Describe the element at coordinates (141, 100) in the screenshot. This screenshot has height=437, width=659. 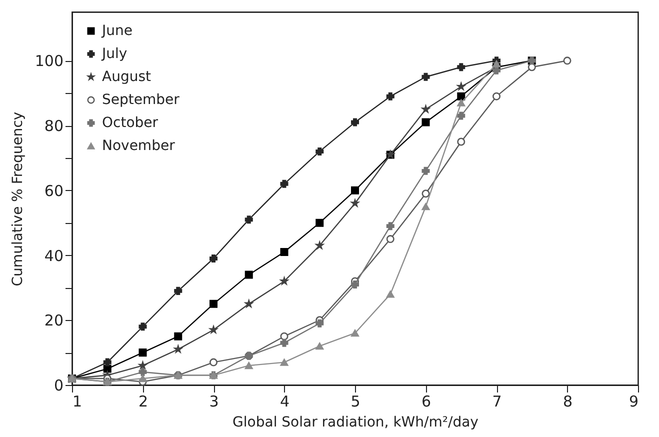
I see `legend-label: September` at that location.